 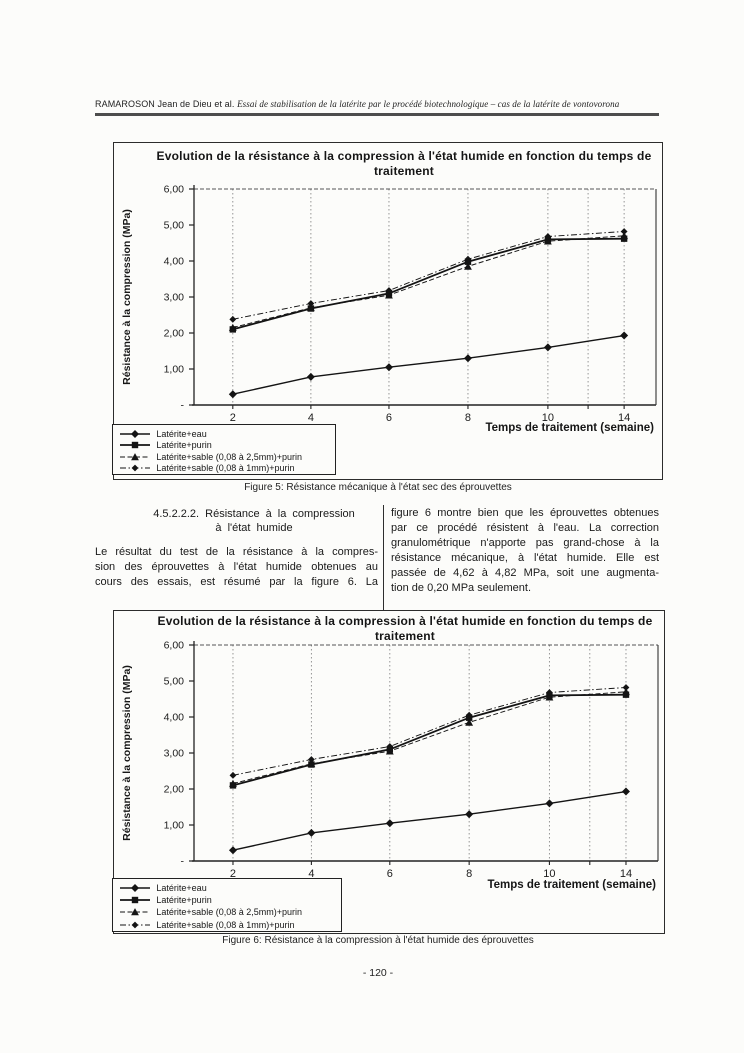 What do you see at coordinates (383, 558) in the screenshot?
I see `column-divider-rule` at bounding box center [383, 558].